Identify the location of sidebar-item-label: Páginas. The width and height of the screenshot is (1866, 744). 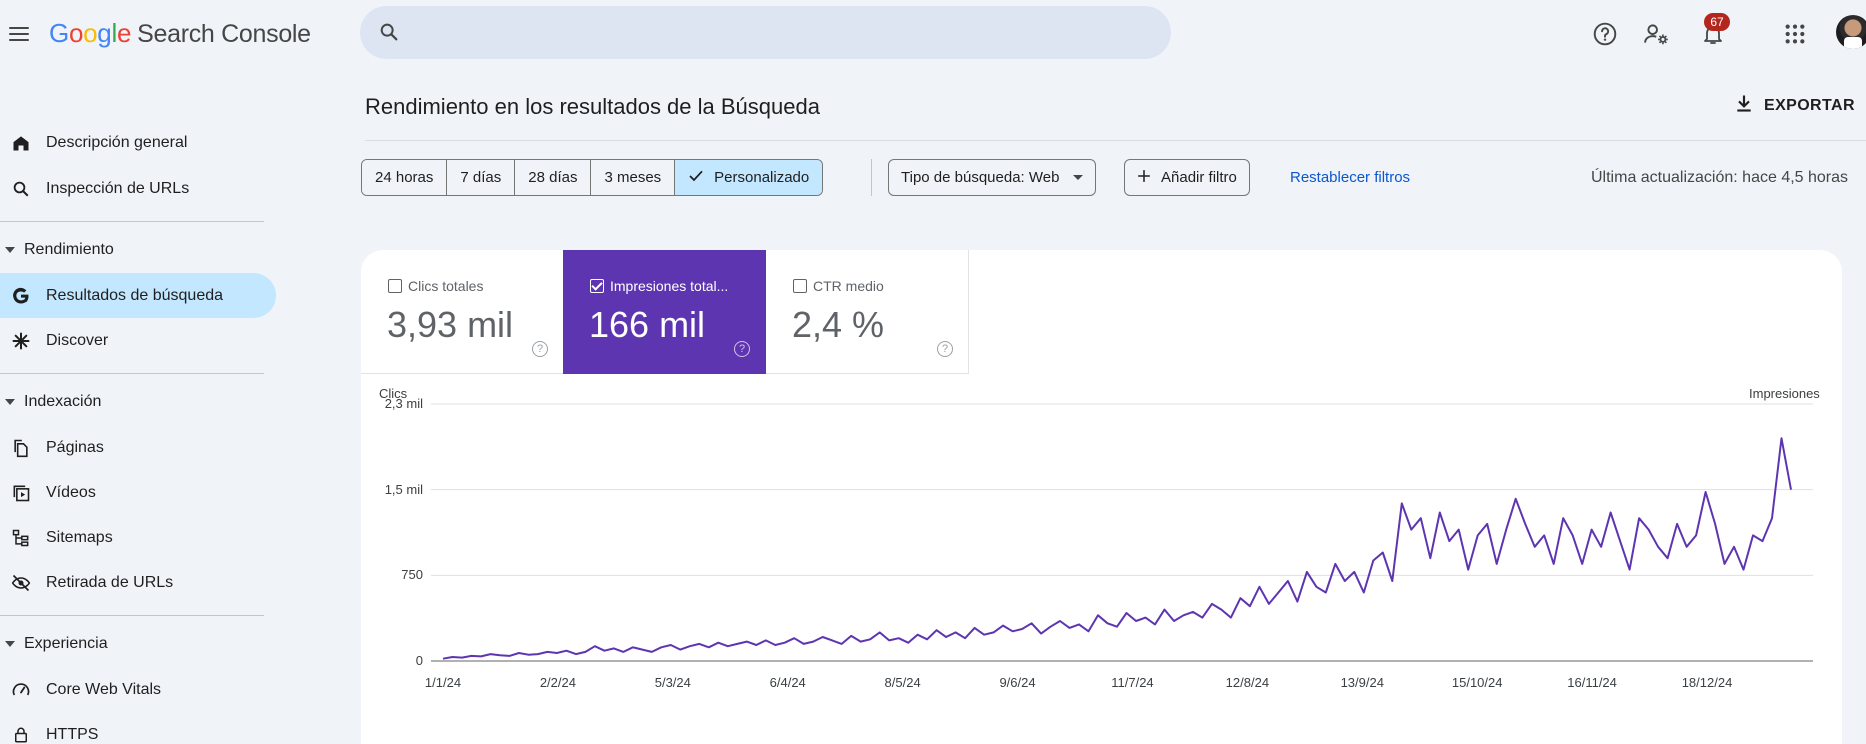
(75, 447).